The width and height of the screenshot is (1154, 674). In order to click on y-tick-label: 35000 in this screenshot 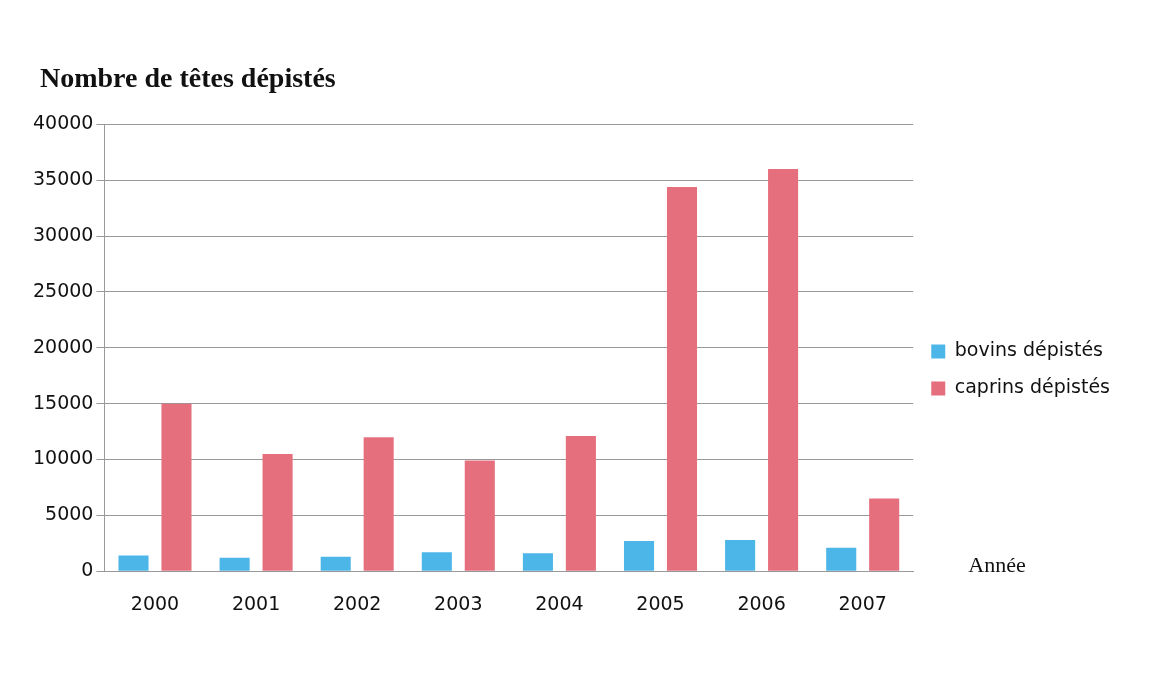, I will do `click(63, 178)`.